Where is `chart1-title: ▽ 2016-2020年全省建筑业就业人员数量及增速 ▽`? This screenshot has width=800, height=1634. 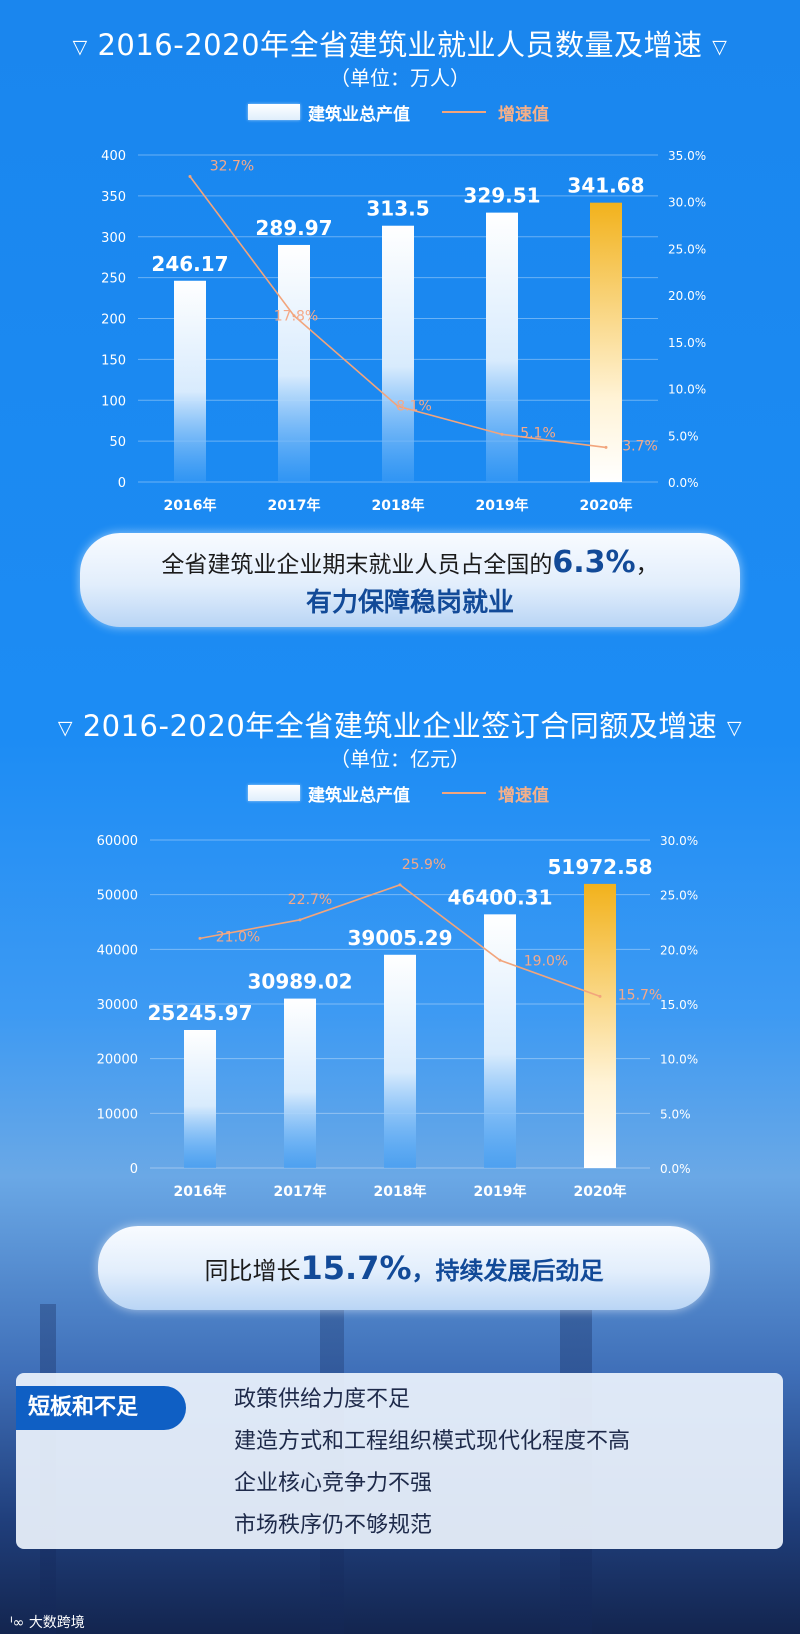 chart1-title: ▽ 2016-2020年全省建筑业就业人员数量及增速 ▽ is located at coordinates (400, 43).